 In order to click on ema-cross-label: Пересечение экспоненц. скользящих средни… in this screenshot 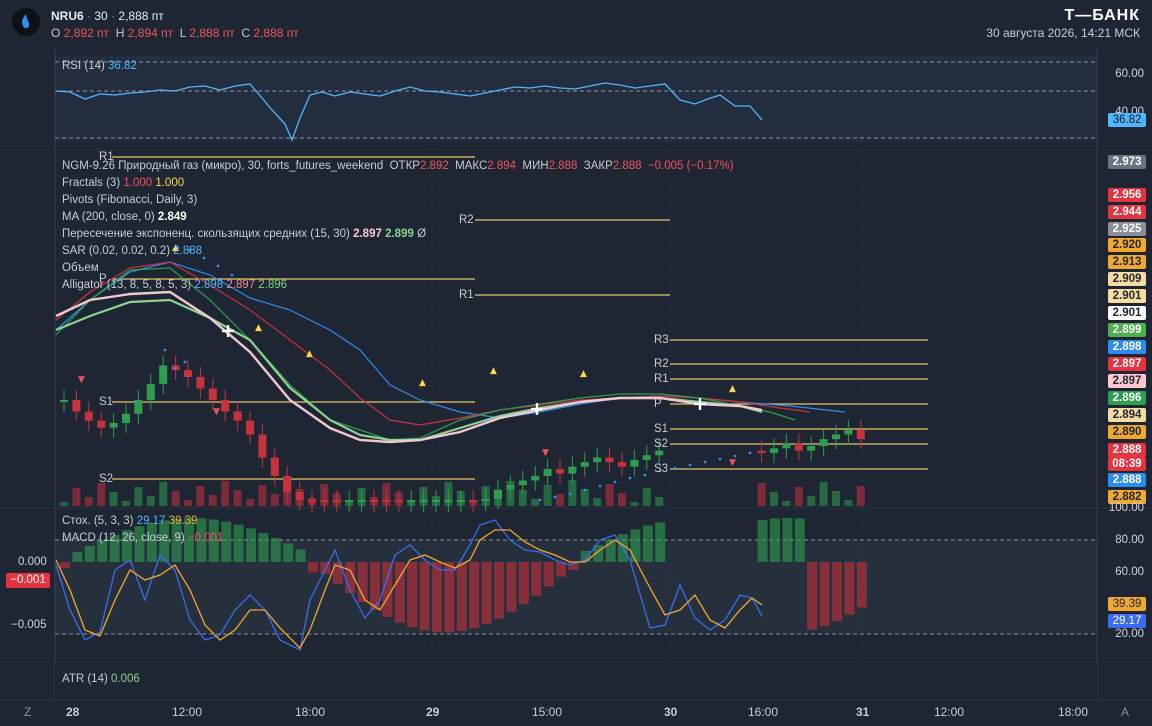, I will do `click(206, 234)`.